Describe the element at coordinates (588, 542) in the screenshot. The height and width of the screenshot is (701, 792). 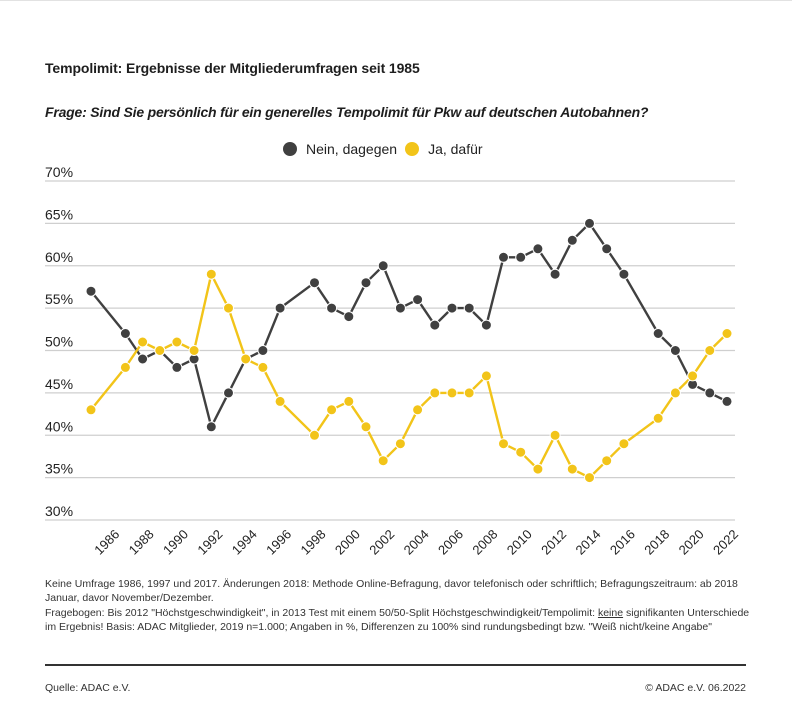
I see `x-tick-label: 2014` at that location.